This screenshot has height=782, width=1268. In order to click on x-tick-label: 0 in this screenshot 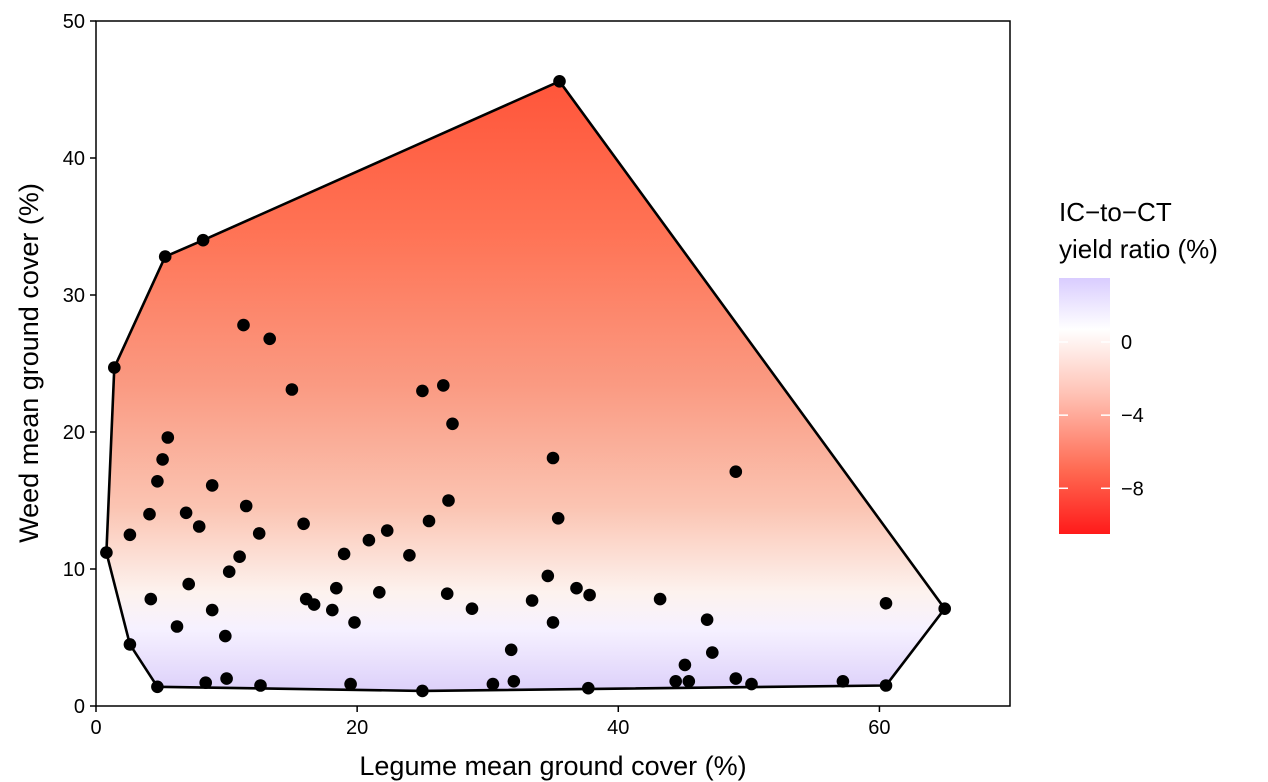, I will do `click(95, 728)`.